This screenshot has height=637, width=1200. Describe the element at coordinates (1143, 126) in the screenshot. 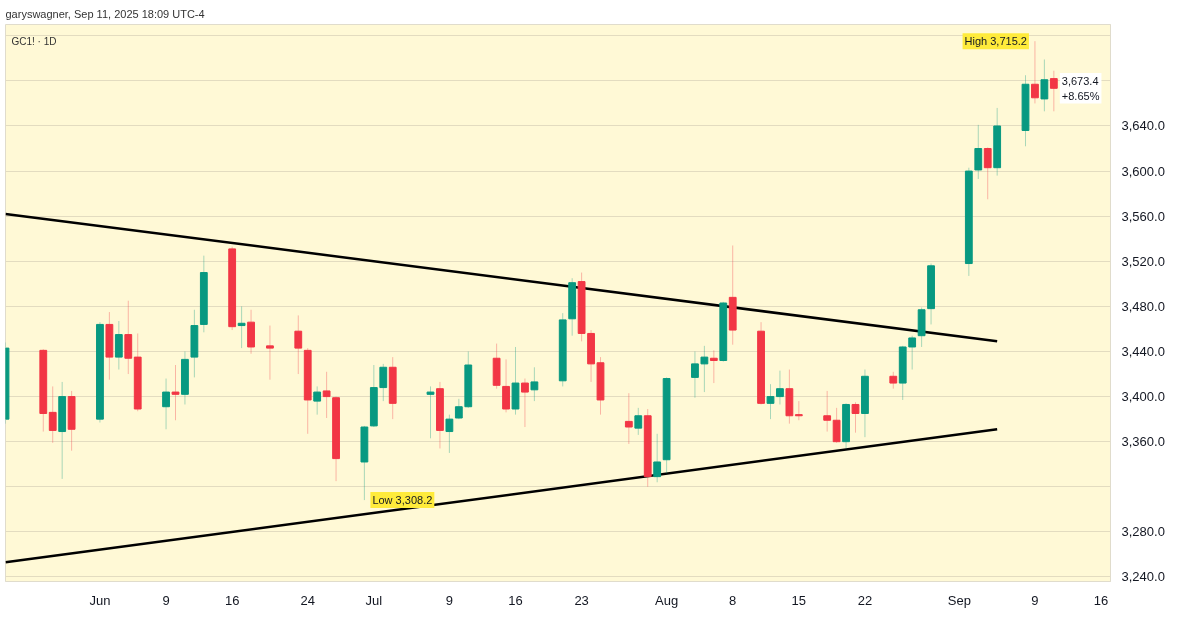

I see `y-tick-label: 3,640.0` at that location.